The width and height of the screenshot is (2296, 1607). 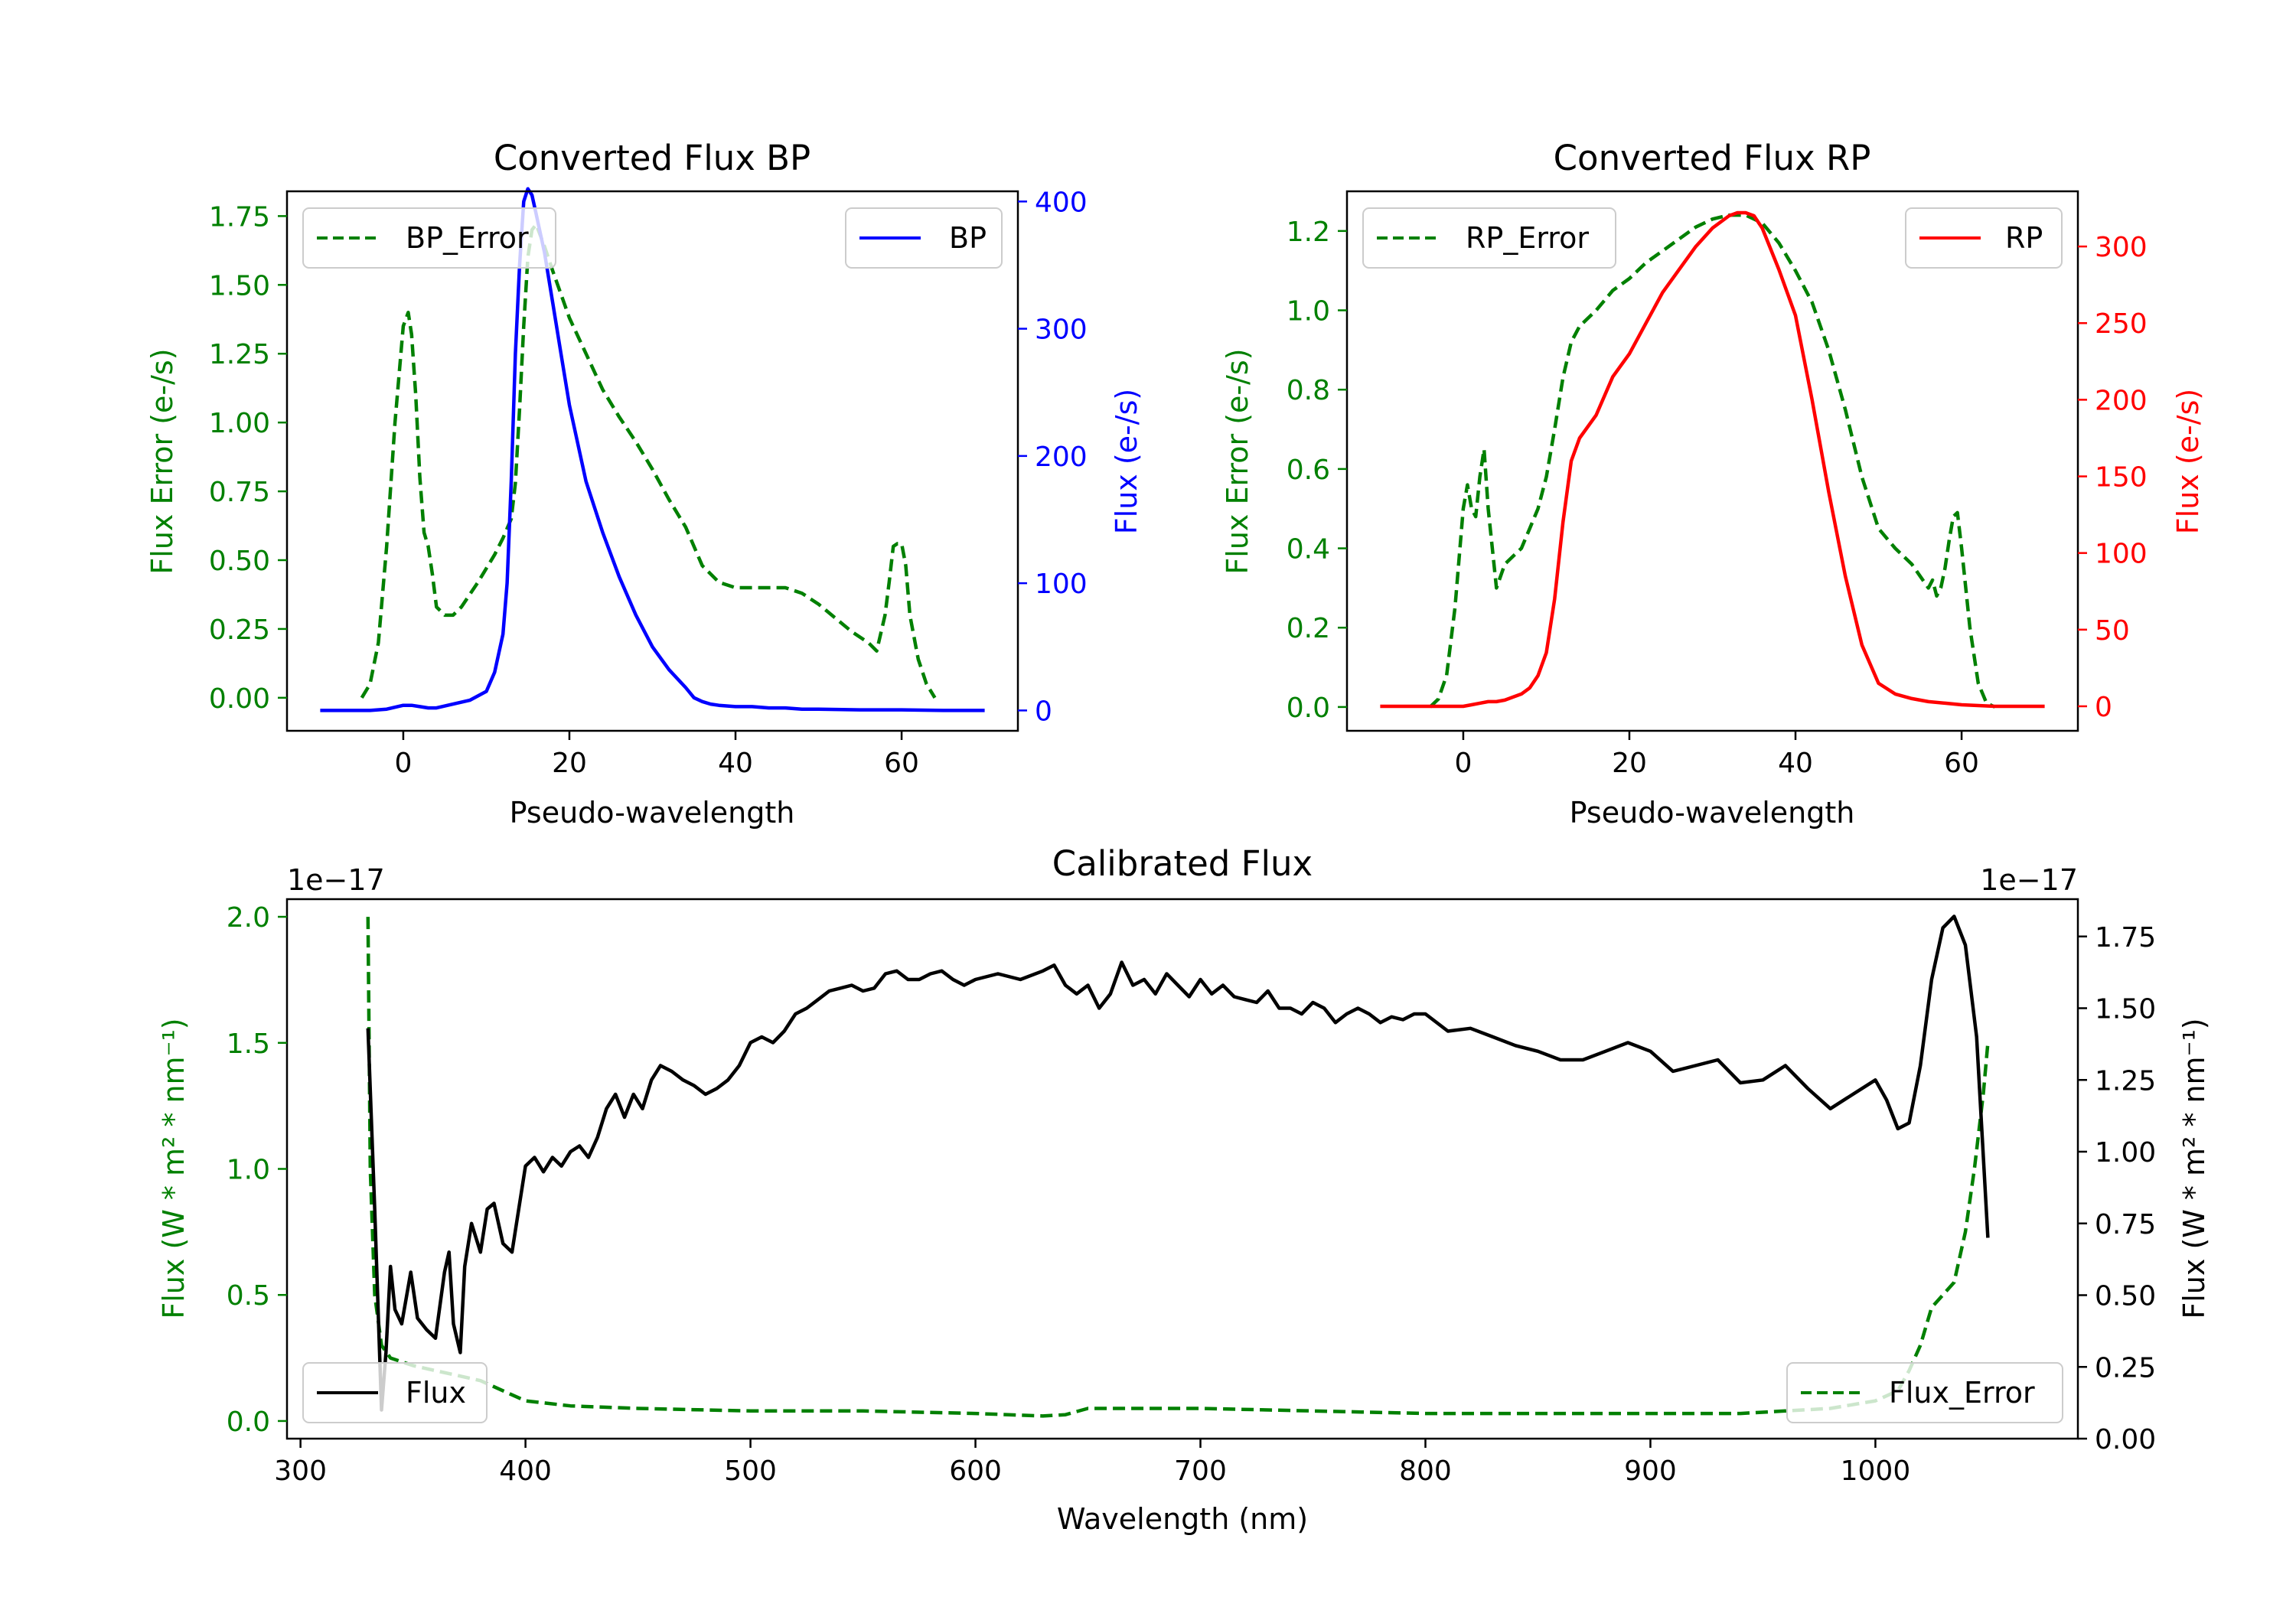 What do you see at coordinates (1712, 158) in the screenshot?
I see `panel-title: Converted Flux RP` at bounding box center [1712, 158].